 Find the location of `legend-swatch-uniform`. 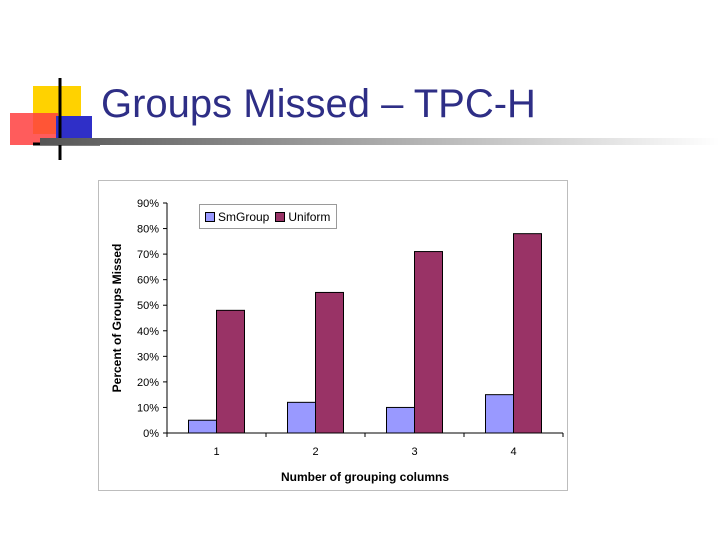

legend-swatch-uniform is located at coordinates (280, 216).